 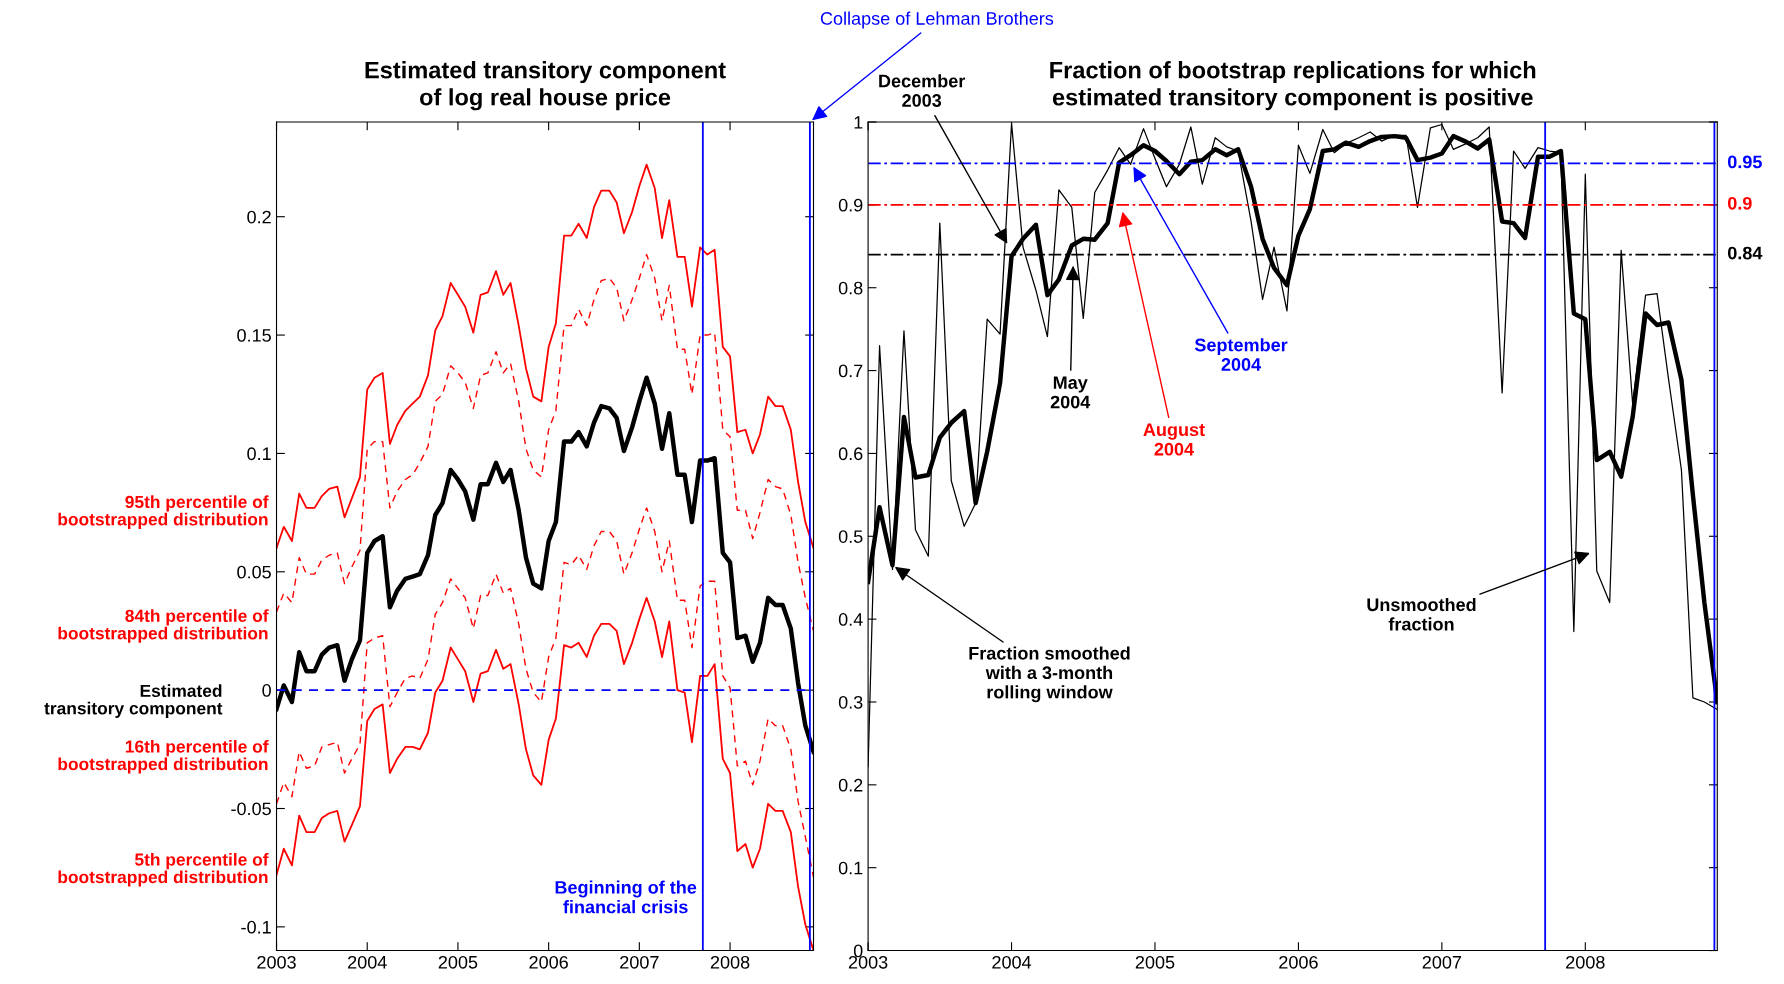 I want to click on annotation: August 2004, so click(x=1174, y=439).